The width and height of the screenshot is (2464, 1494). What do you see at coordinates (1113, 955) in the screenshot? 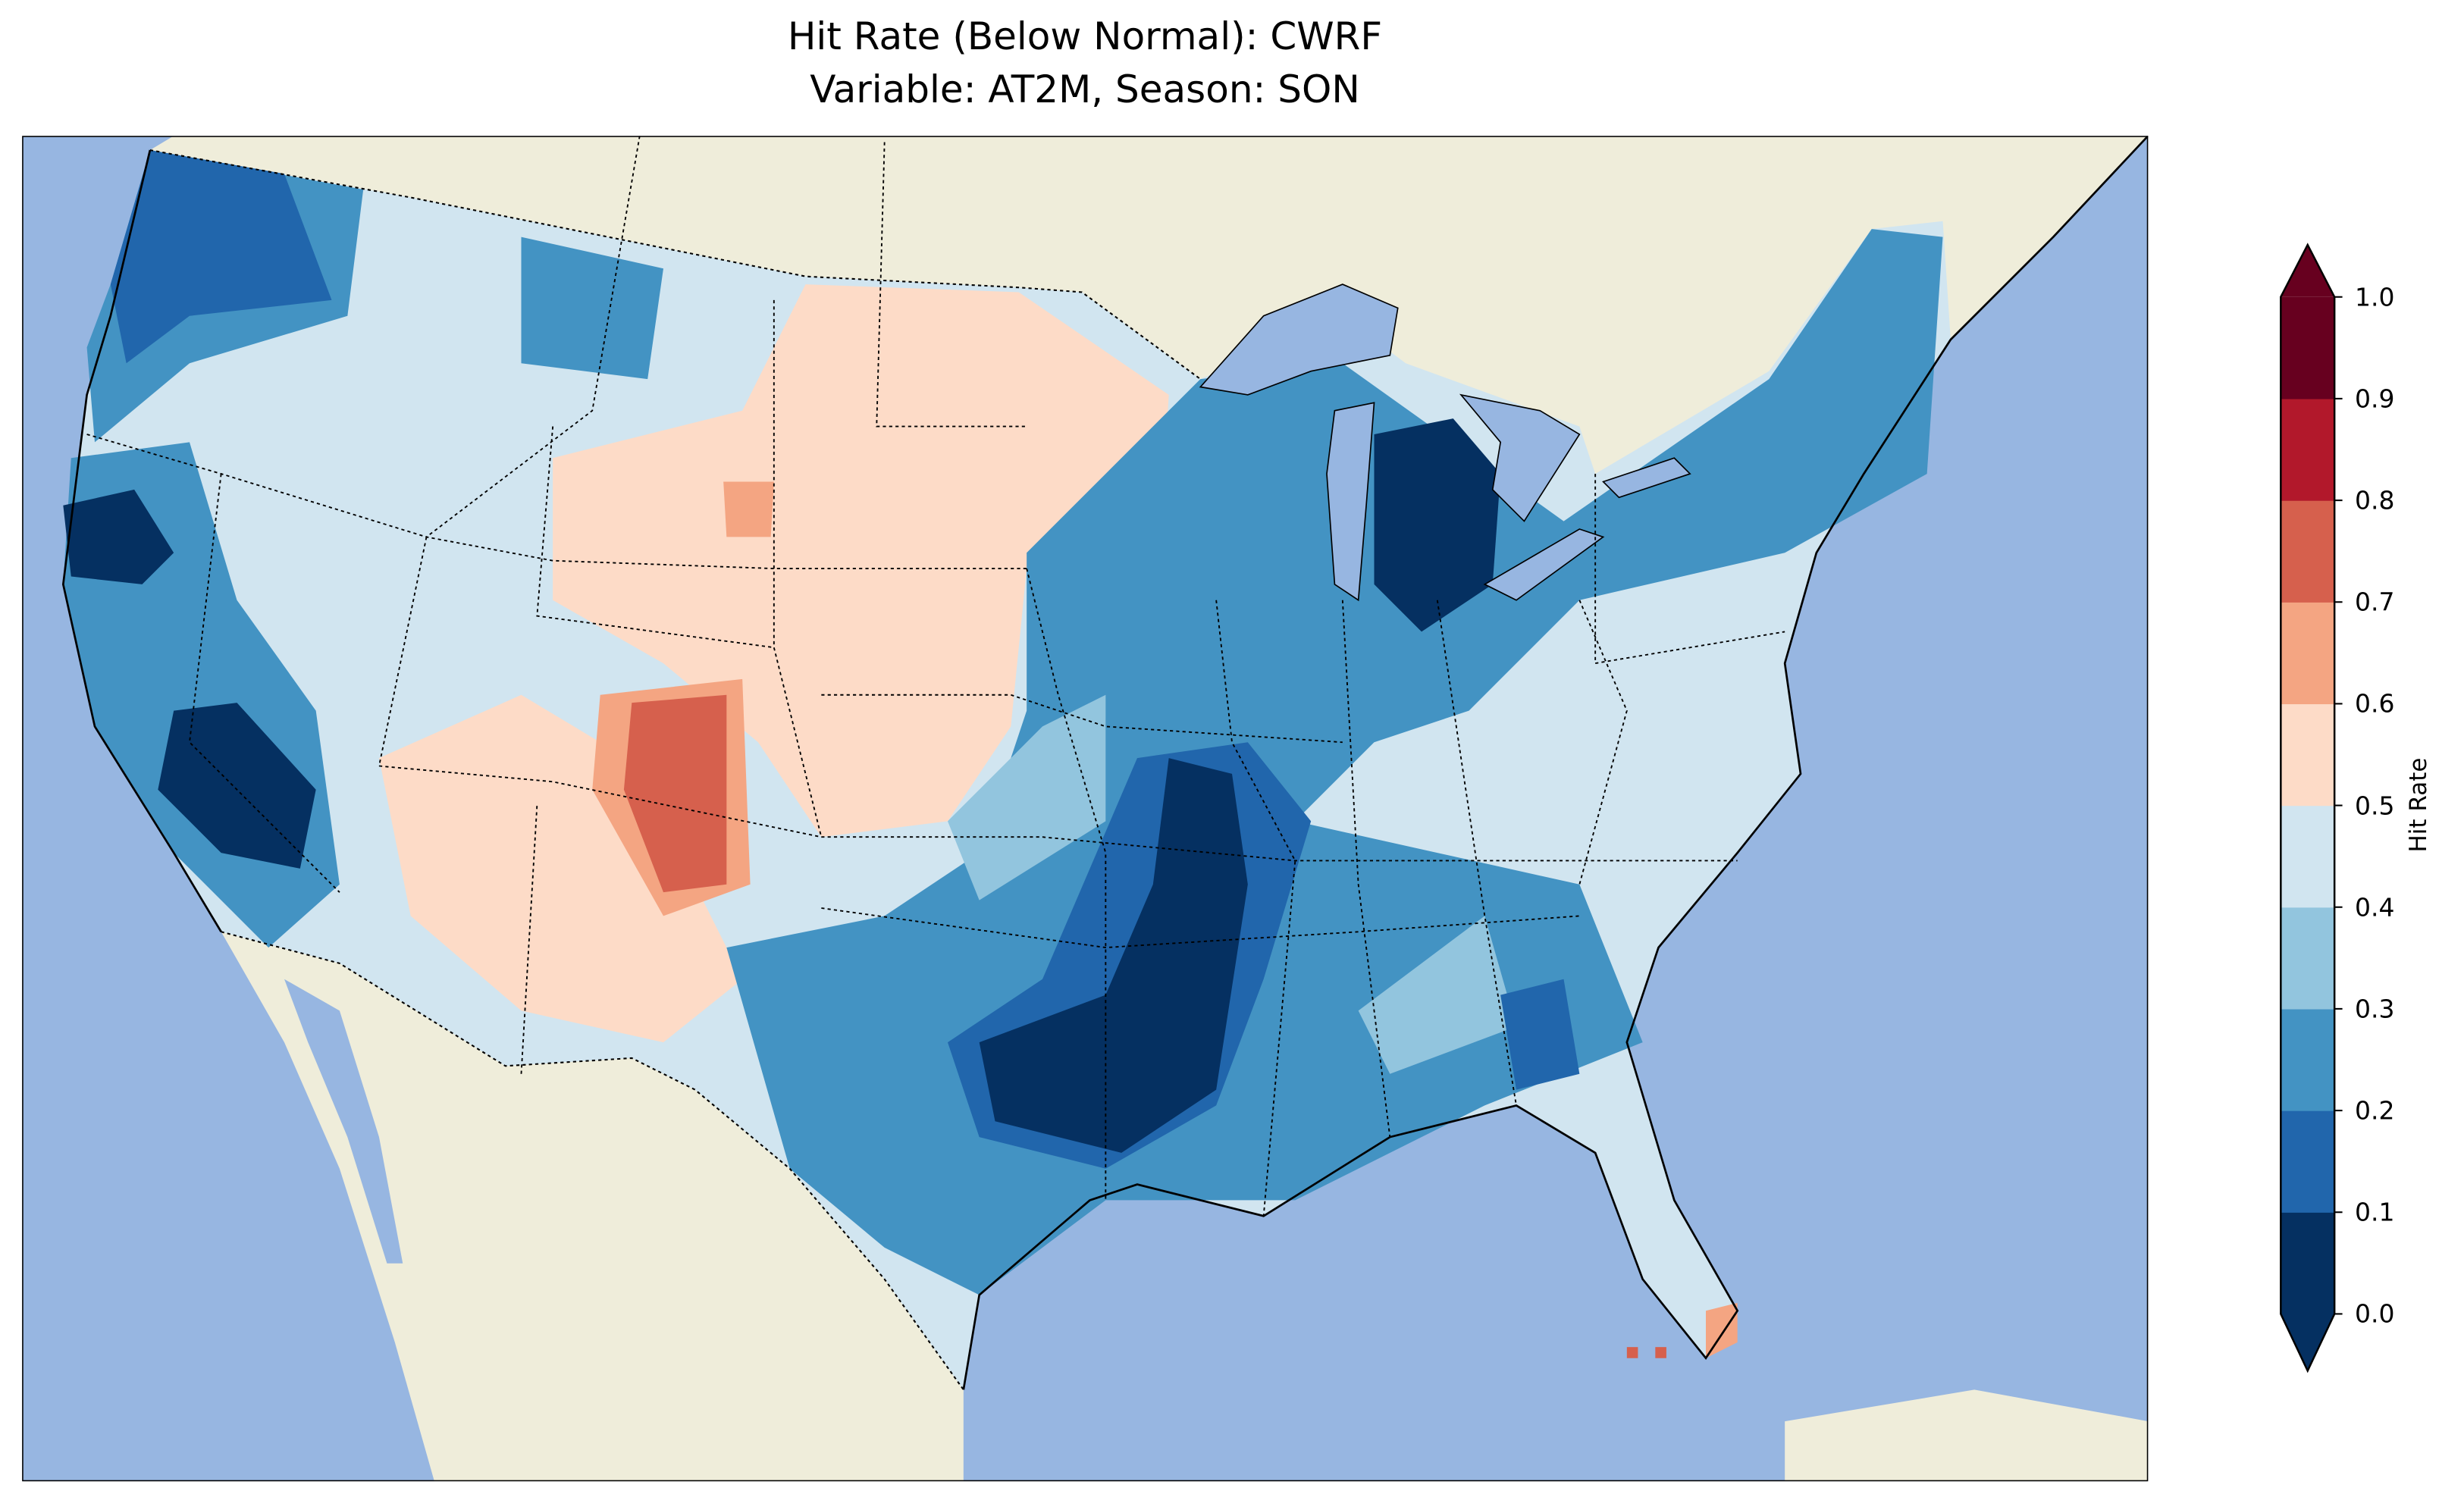
I see `region-south-darkest` at bounding box center [1113, 955].